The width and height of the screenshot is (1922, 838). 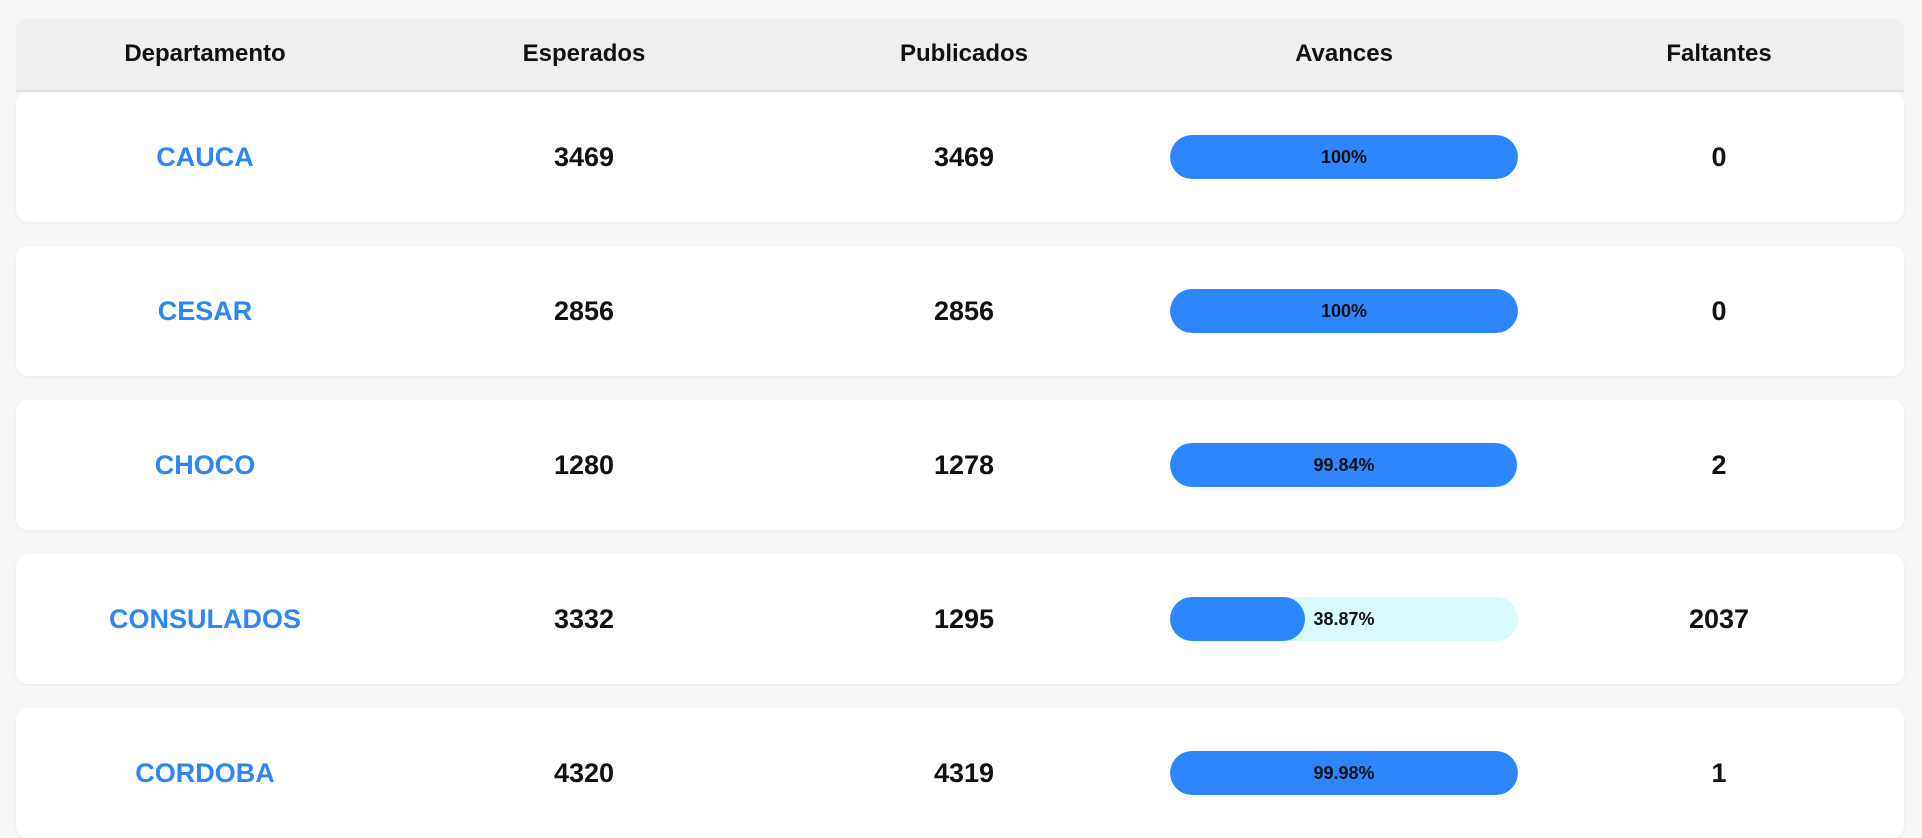 I want to click on missing-count: 1, so click(x=1719, y=772).